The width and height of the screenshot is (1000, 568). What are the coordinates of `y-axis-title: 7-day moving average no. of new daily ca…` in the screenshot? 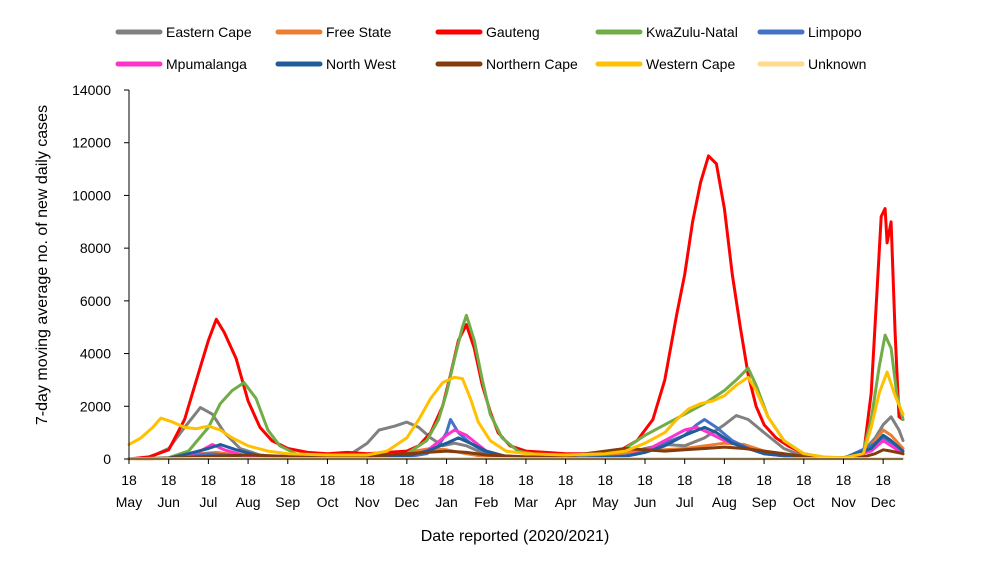 It's located at (42, 265).